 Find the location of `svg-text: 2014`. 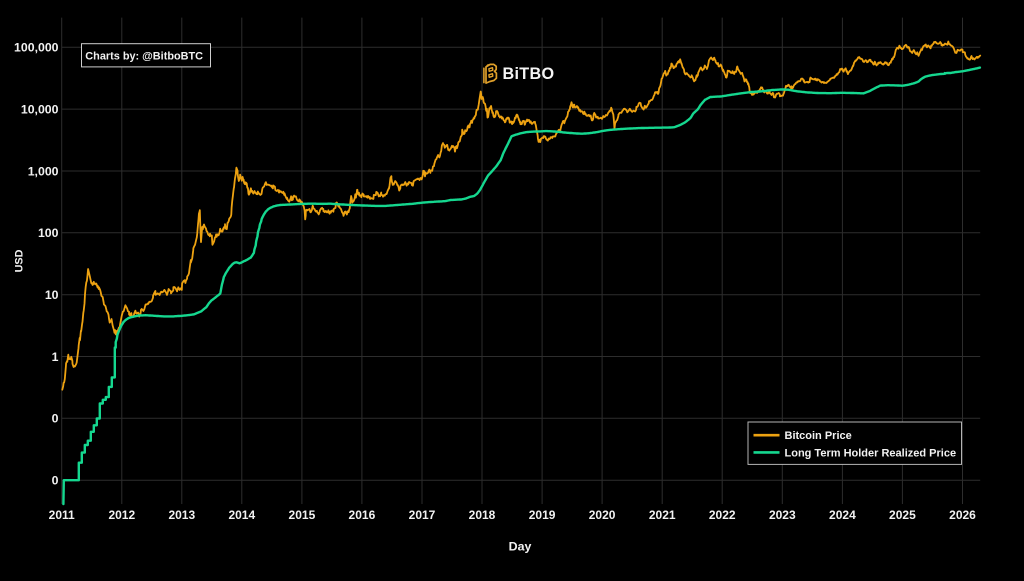

svg-text: 2014 is located at coordinates (241, 515).